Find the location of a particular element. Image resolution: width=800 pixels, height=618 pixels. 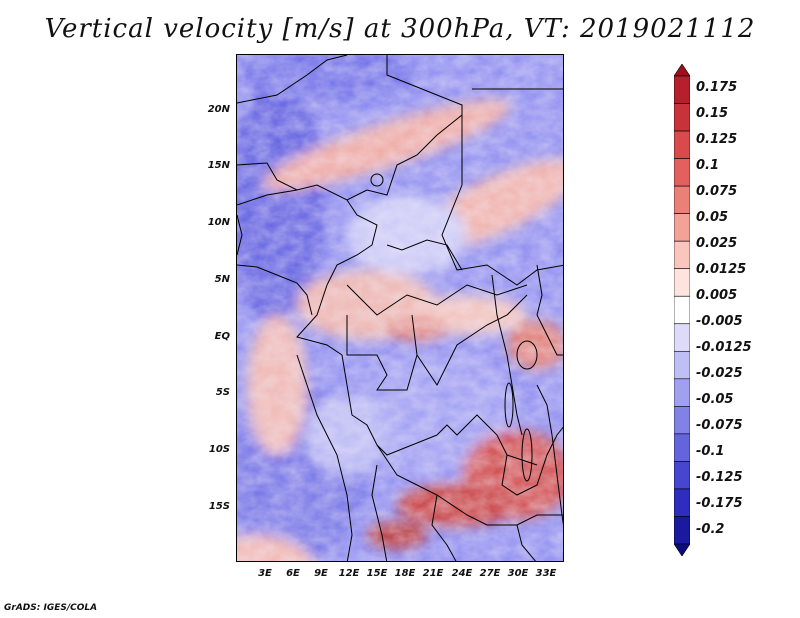

lat-tick-label: 5N is located at coordinates (222, 279).